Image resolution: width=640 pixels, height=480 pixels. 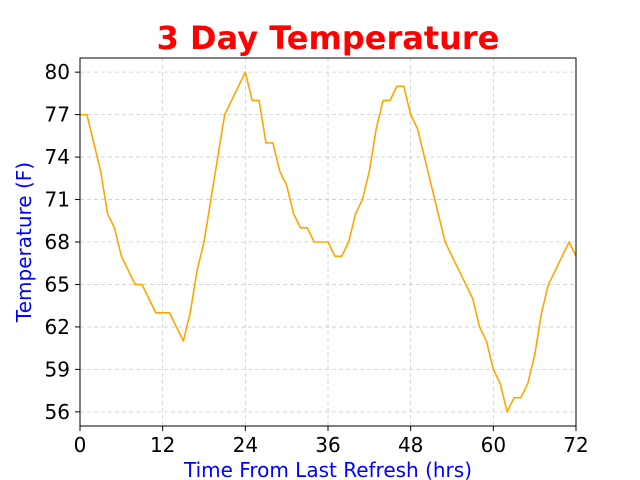 What do you see at coordinates (327, 445) in the screenshot?
I see `x-tick-label: 36` at bounding box center [327, 445].